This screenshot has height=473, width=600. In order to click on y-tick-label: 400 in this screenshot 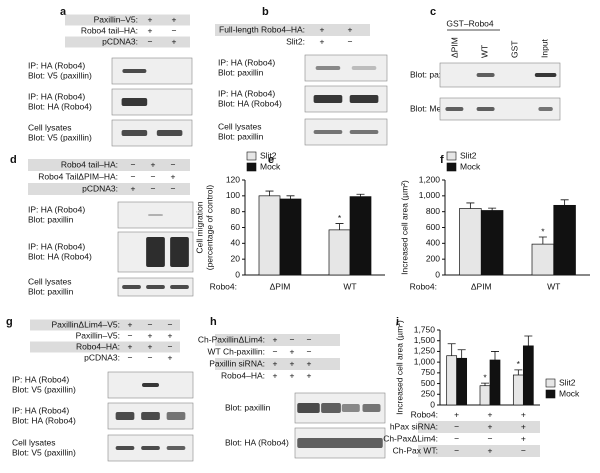, I will do `click(433, 243)`.